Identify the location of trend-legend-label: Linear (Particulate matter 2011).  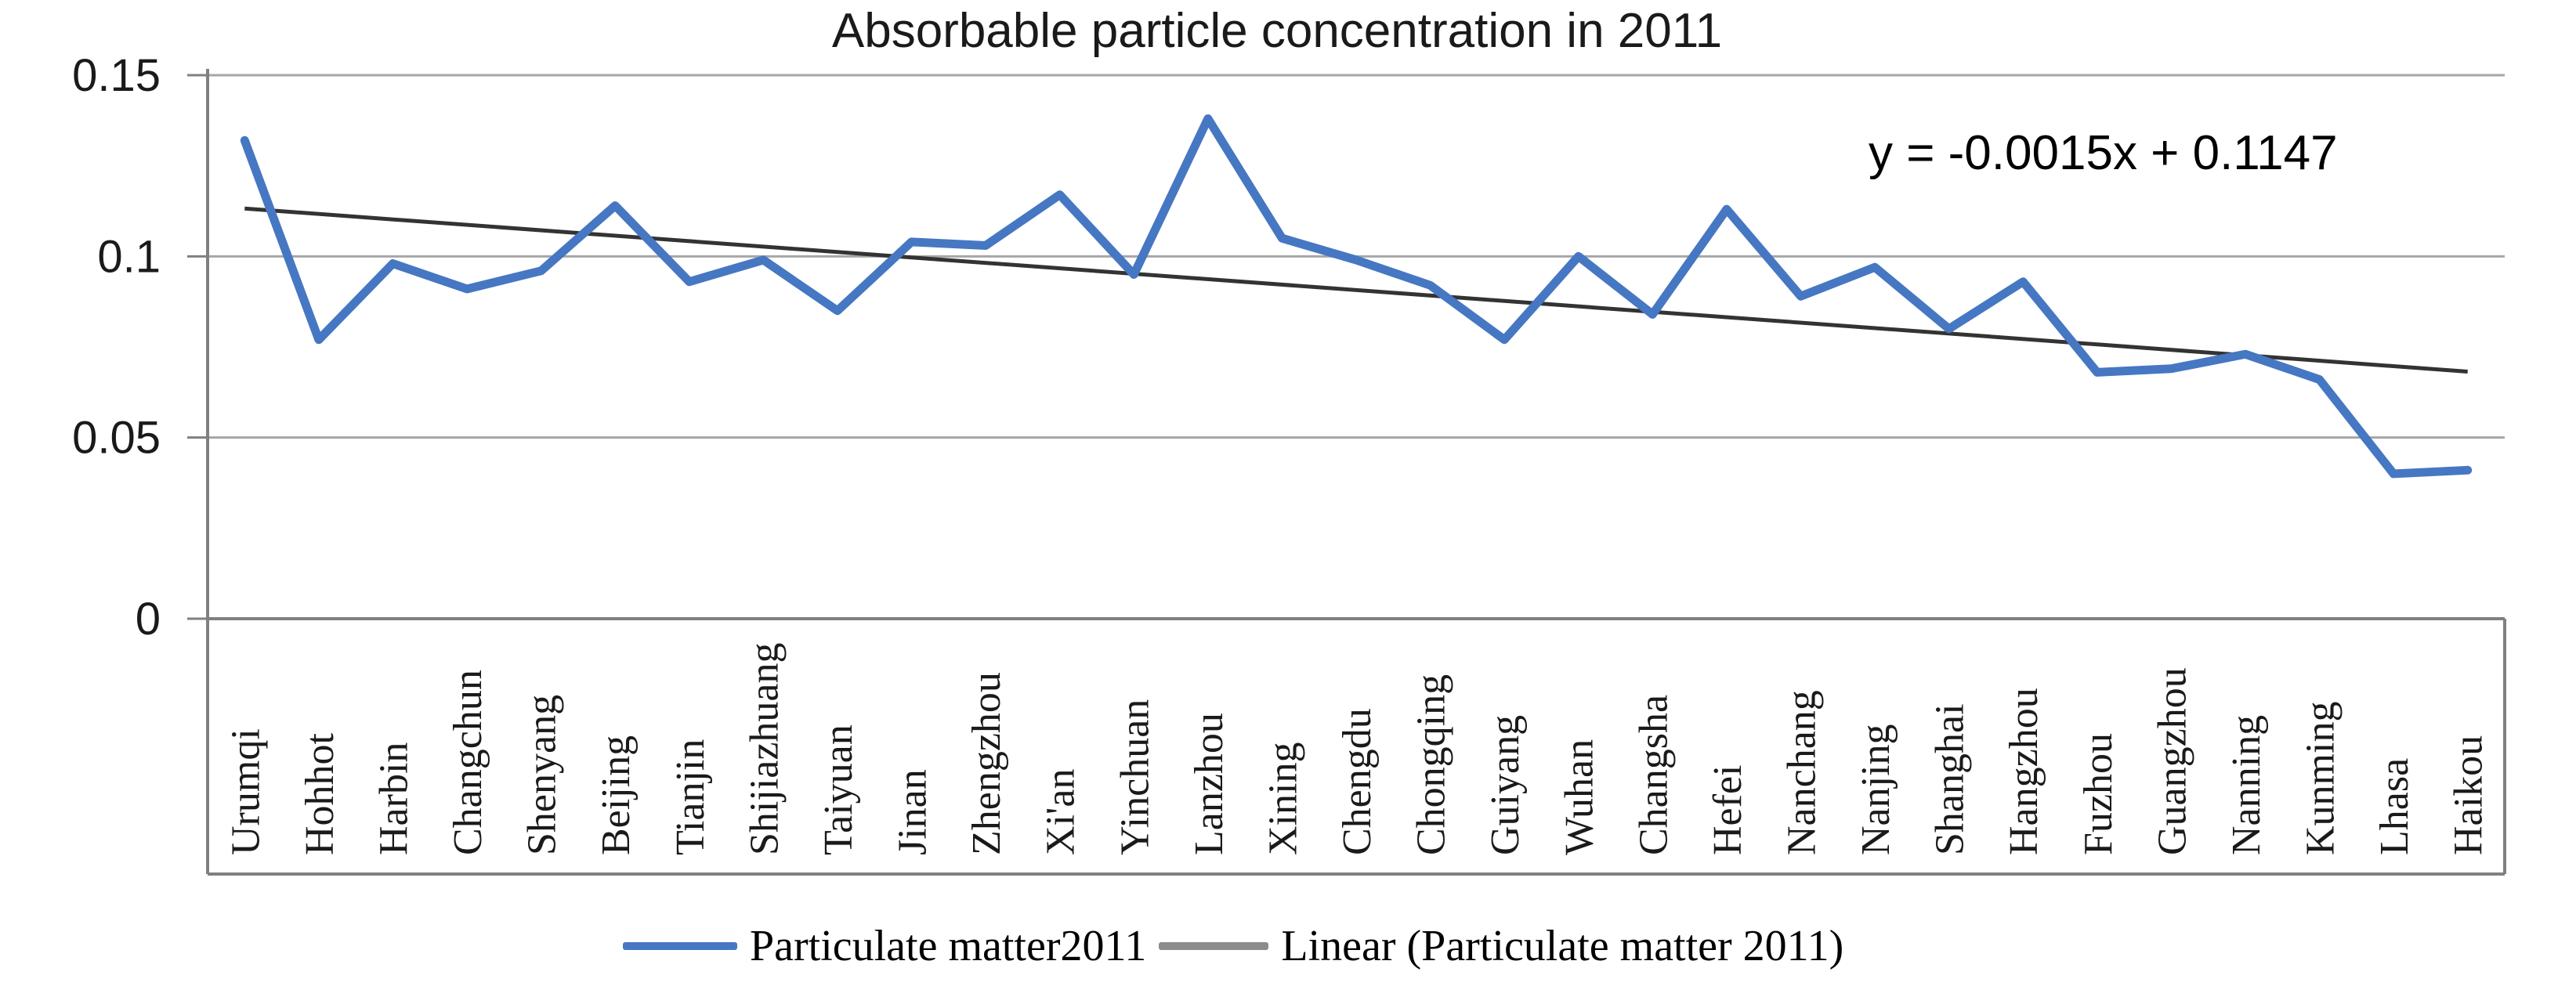
(1562, 946).